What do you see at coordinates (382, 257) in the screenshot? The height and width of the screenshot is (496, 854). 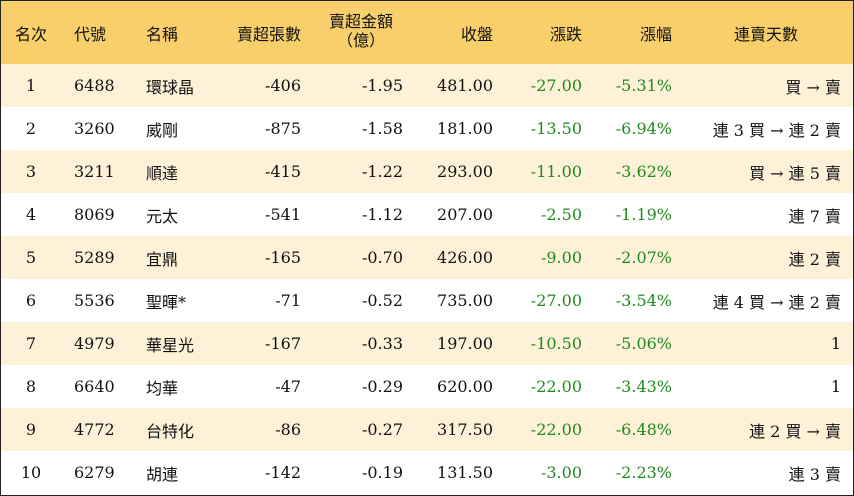 I see `cell-sell-amount: -0.70` at bounding box center [382, 257].